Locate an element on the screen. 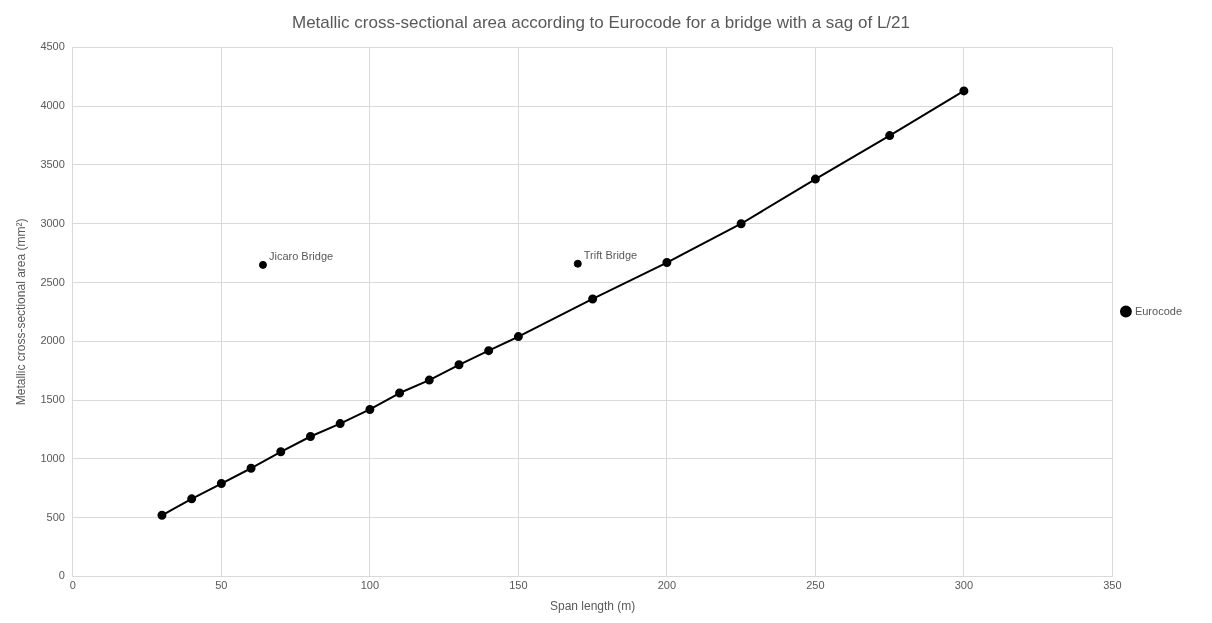  x-tick-label: 350 is located at coordinates (1112, 585).